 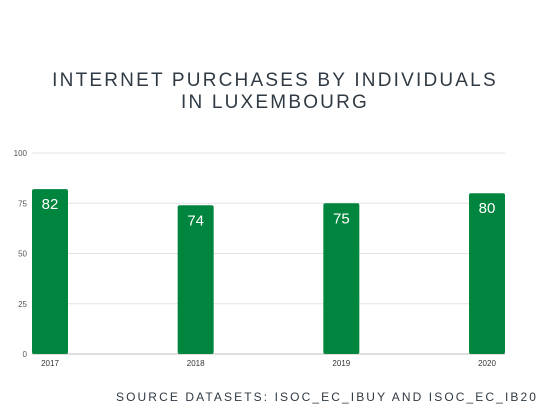 What do you see at coordinates (274, 102) in the screenshot?
I see `chart-title-line-2: IN LUXEMBOURG` at bounding box center [274, 102].